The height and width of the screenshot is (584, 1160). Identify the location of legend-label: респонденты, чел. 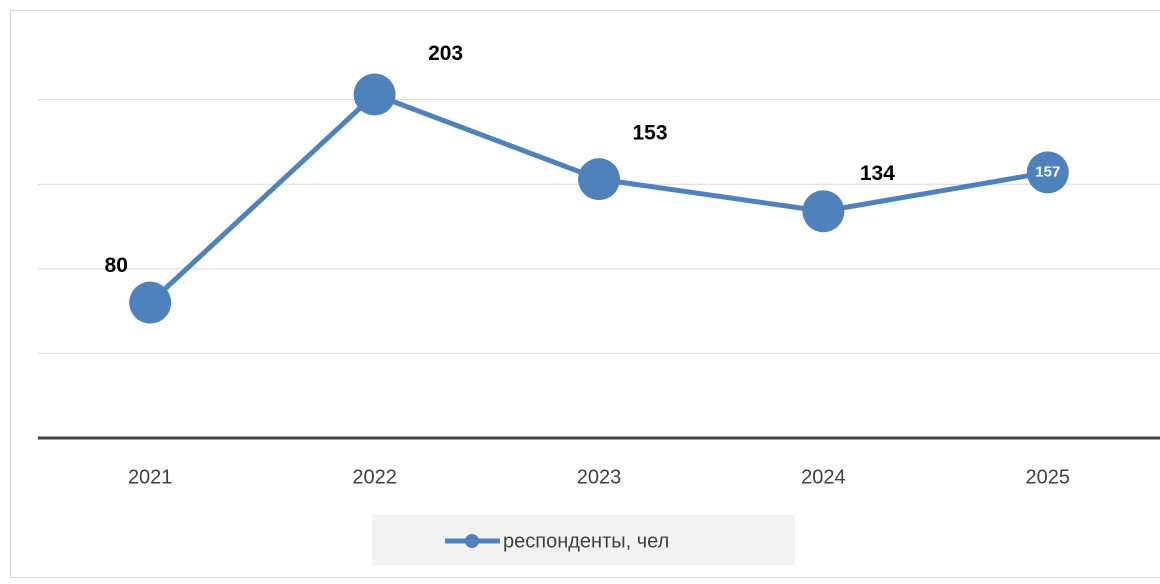
(586, 541).